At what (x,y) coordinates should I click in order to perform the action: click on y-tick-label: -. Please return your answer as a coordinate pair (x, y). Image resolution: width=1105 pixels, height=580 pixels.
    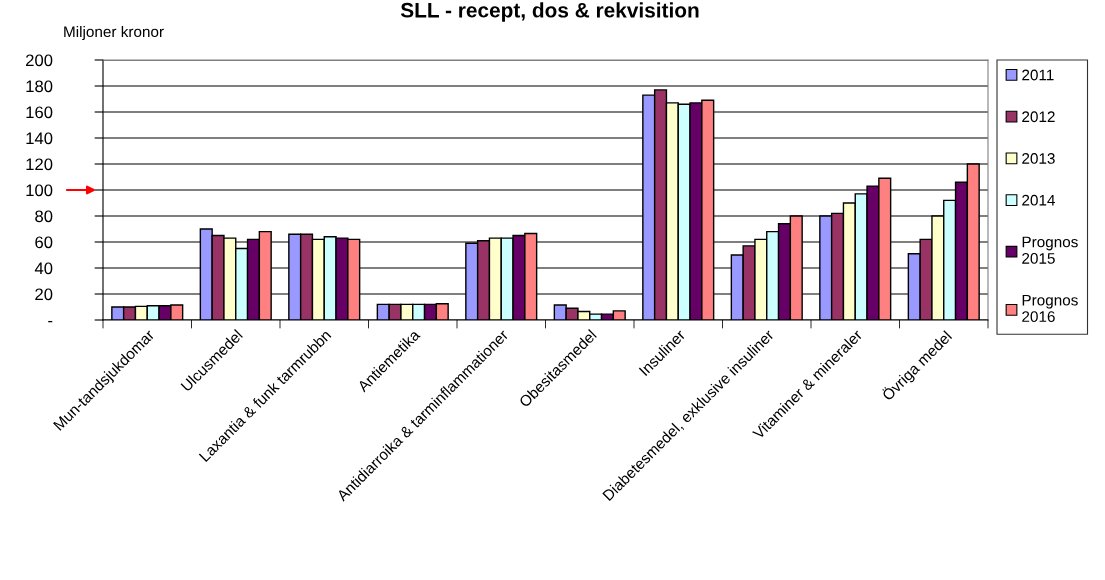
    Looking at the image, I should click on (50, 321).